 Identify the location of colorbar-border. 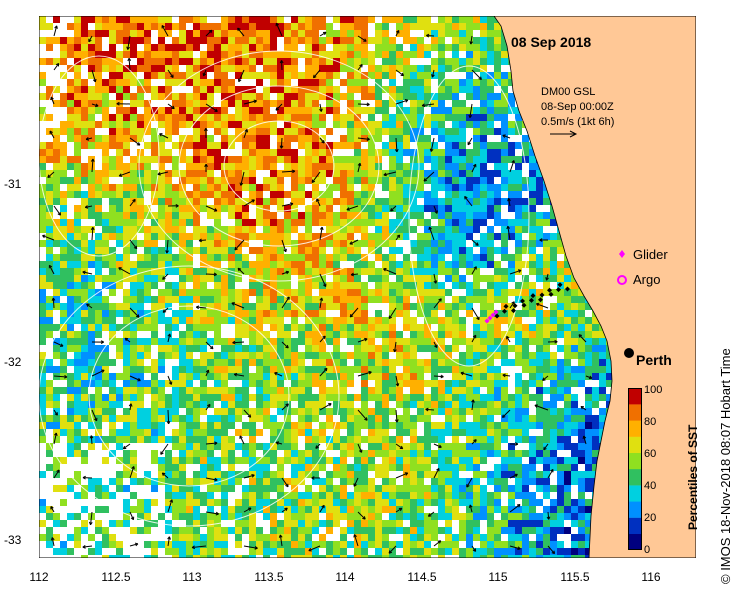
(635, 469).